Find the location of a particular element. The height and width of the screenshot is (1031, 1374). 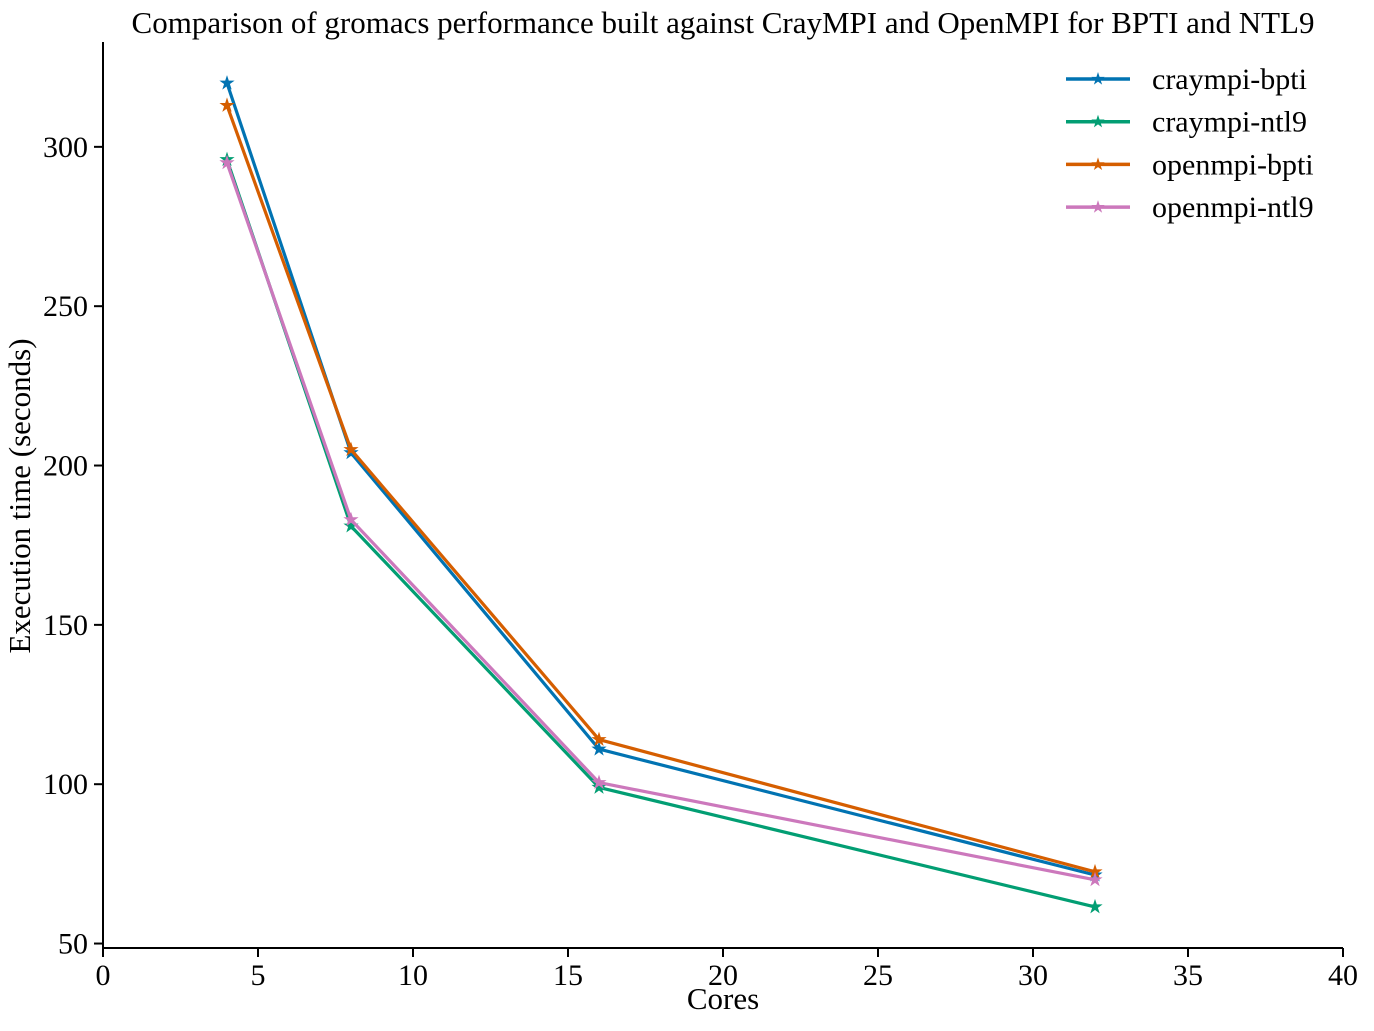

x-tick-label: 40 is located at coordinates (1343, 975).